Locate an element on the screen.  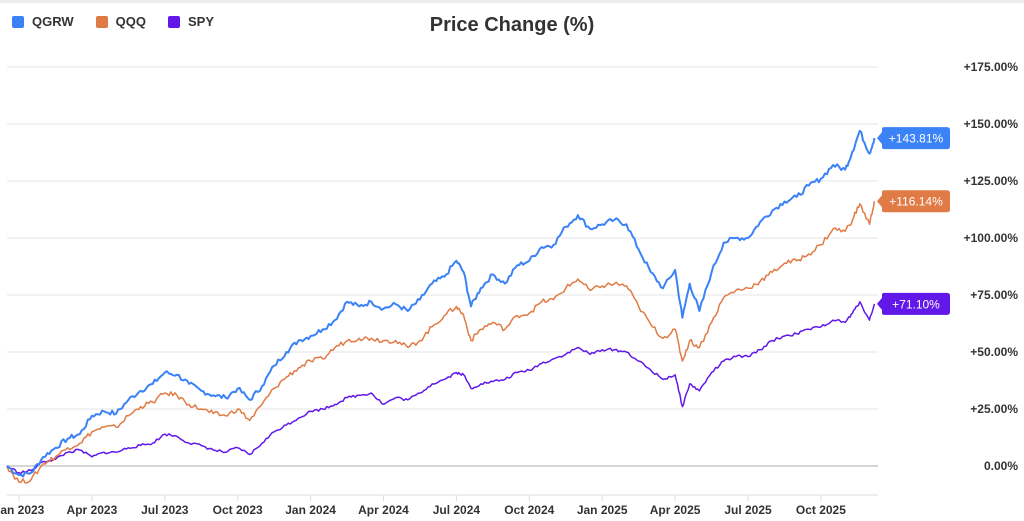
badge-qgrw: +143.81% is located at coordinates (913, 138).